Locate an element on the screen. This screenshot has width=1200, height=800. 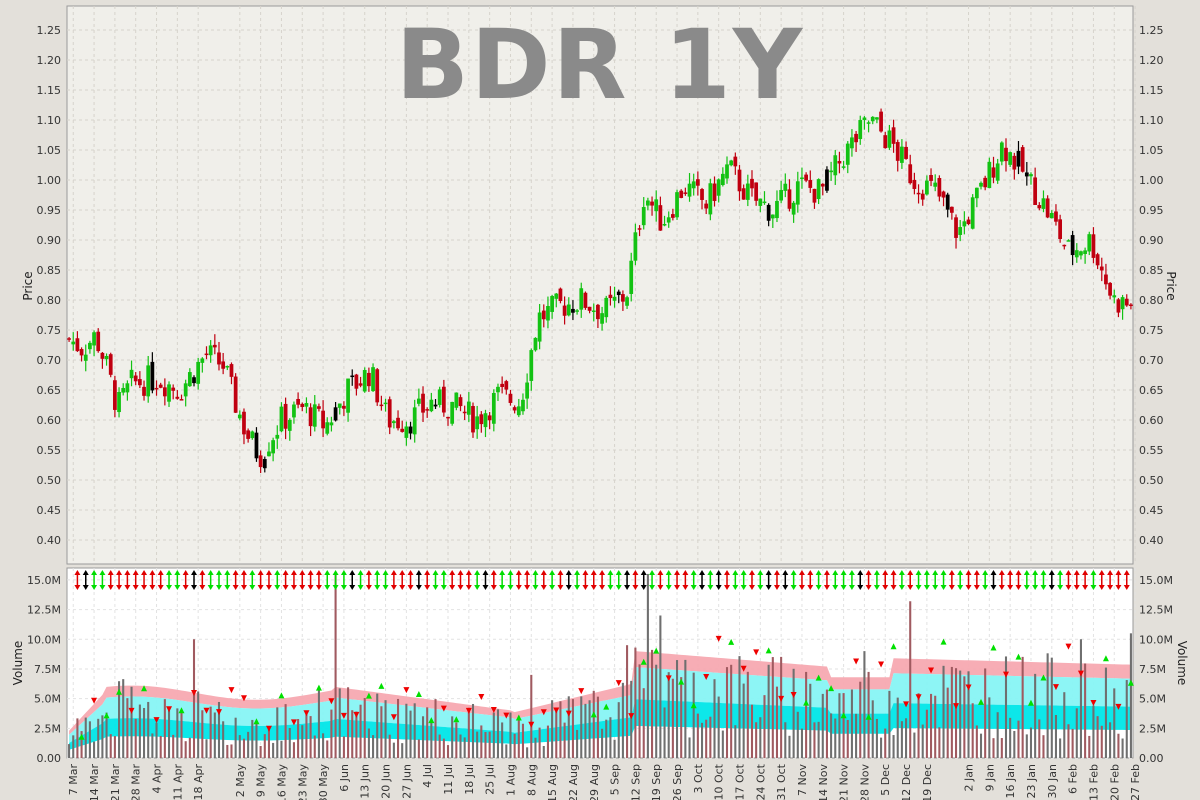
date-tick-label: 20 Feb is located at coordinates (1114, 782).